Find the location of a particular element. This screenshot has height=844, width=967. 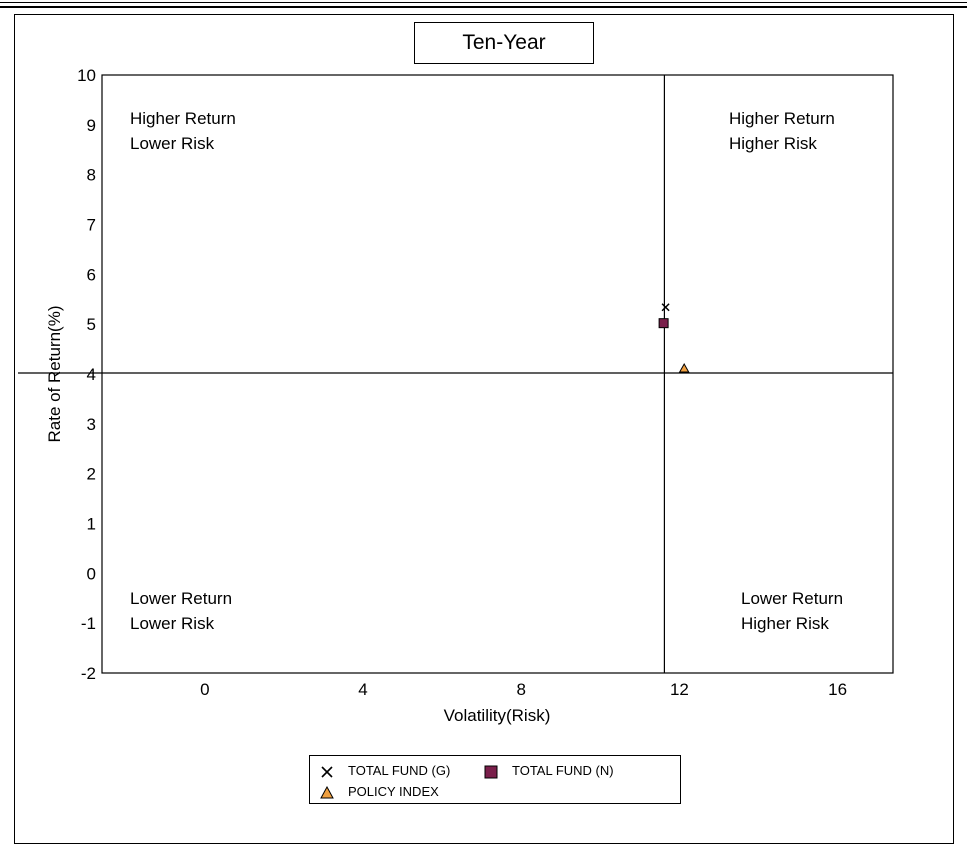

y-tick-label: 1 is located at coordinates (91, 524).